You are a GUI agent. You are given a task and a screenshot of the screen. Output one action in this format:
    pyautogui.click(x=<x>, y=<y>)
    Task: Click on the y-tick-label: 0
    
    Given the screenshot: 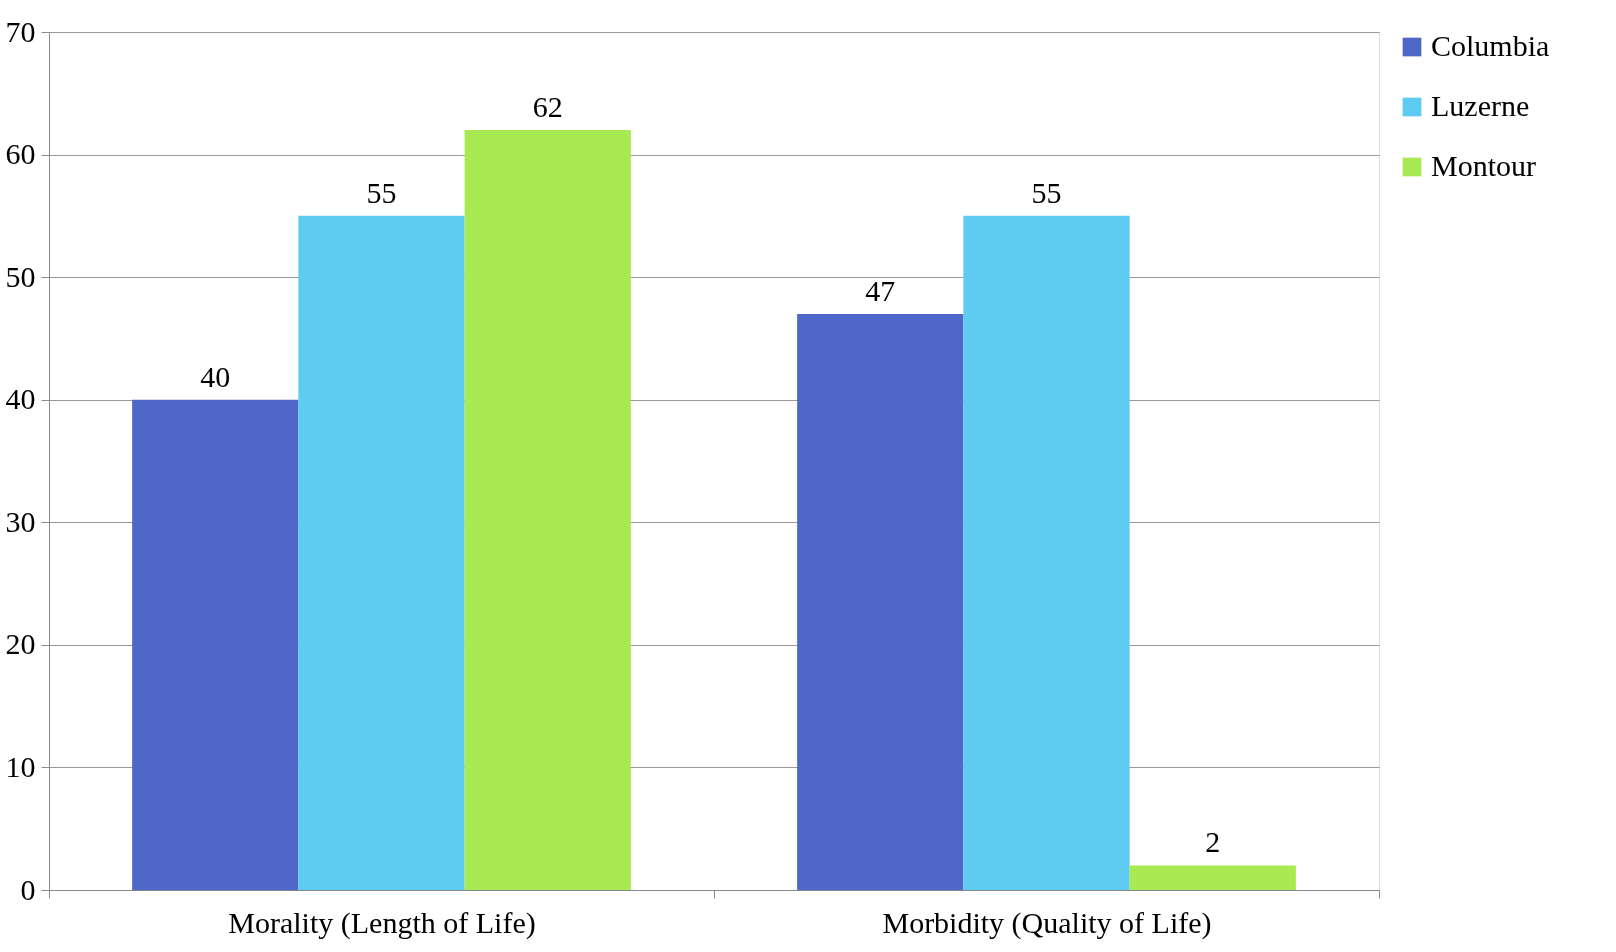 What is the action you would take?
    pyautogui.click(x=28, y=889)
    